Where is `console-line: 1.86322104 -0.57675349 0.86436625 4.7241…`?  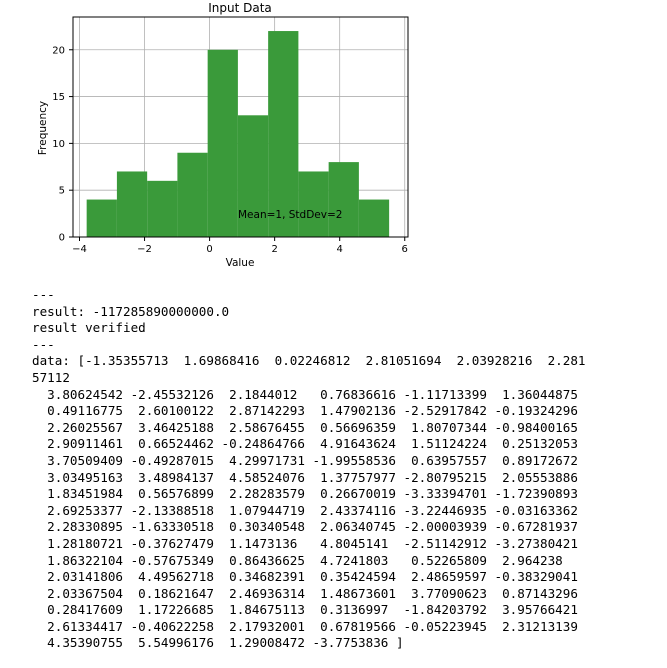
console-line: 1.86322104 -0.57675349 0.86436625 4.7241… is located at coordinates (297, 560).